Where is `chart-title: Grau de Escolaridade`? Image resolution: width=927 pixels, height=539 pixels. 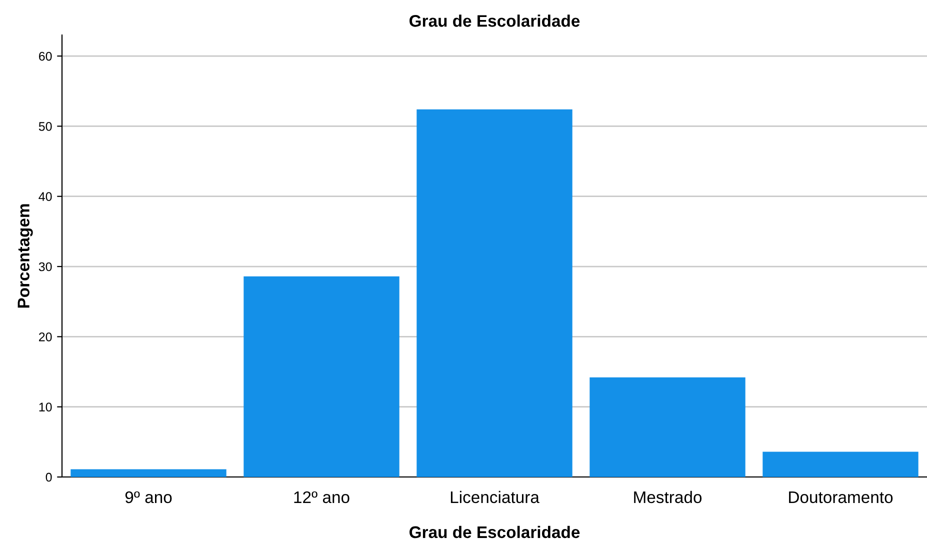
chart-title: Grau de Escolaridade is located at coordinates (495, 20).